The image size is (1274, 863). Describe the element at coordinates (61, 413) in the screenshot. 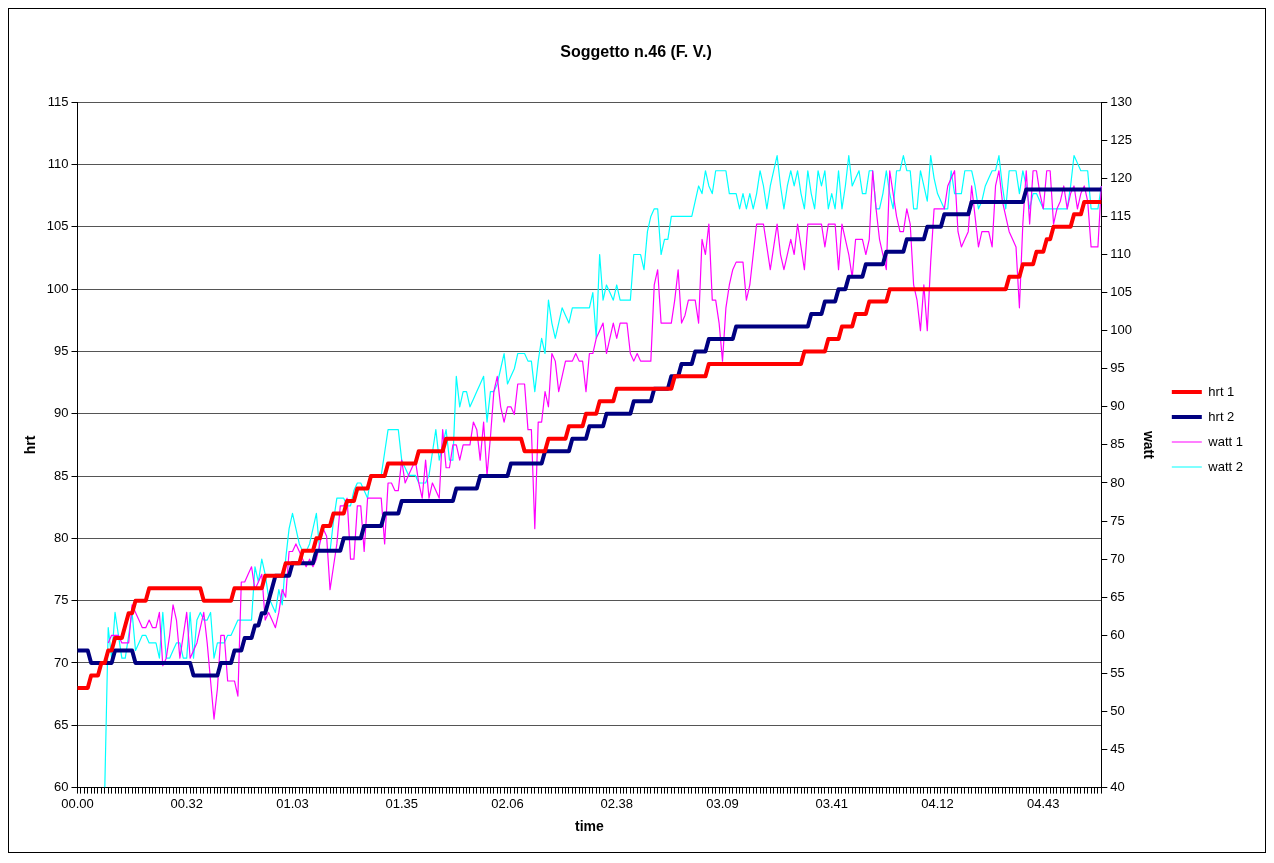

I see `y-tick-label: 90` at that location.